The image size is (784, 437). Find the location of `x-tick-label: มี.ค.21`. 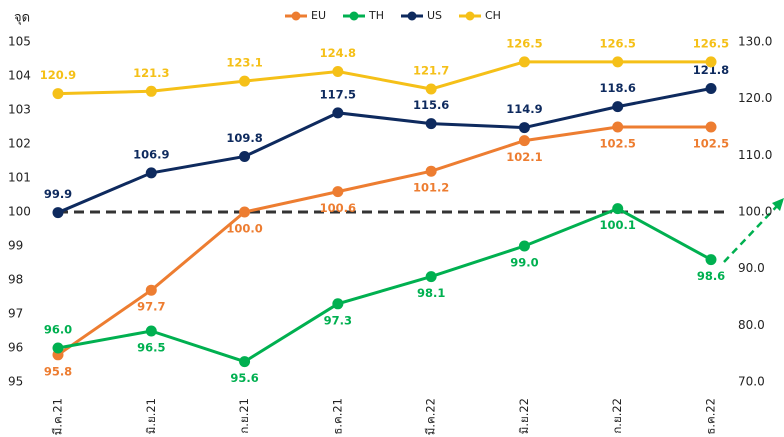

x-tick-label: มี.ค.21 is located at coordinates (58, 416).